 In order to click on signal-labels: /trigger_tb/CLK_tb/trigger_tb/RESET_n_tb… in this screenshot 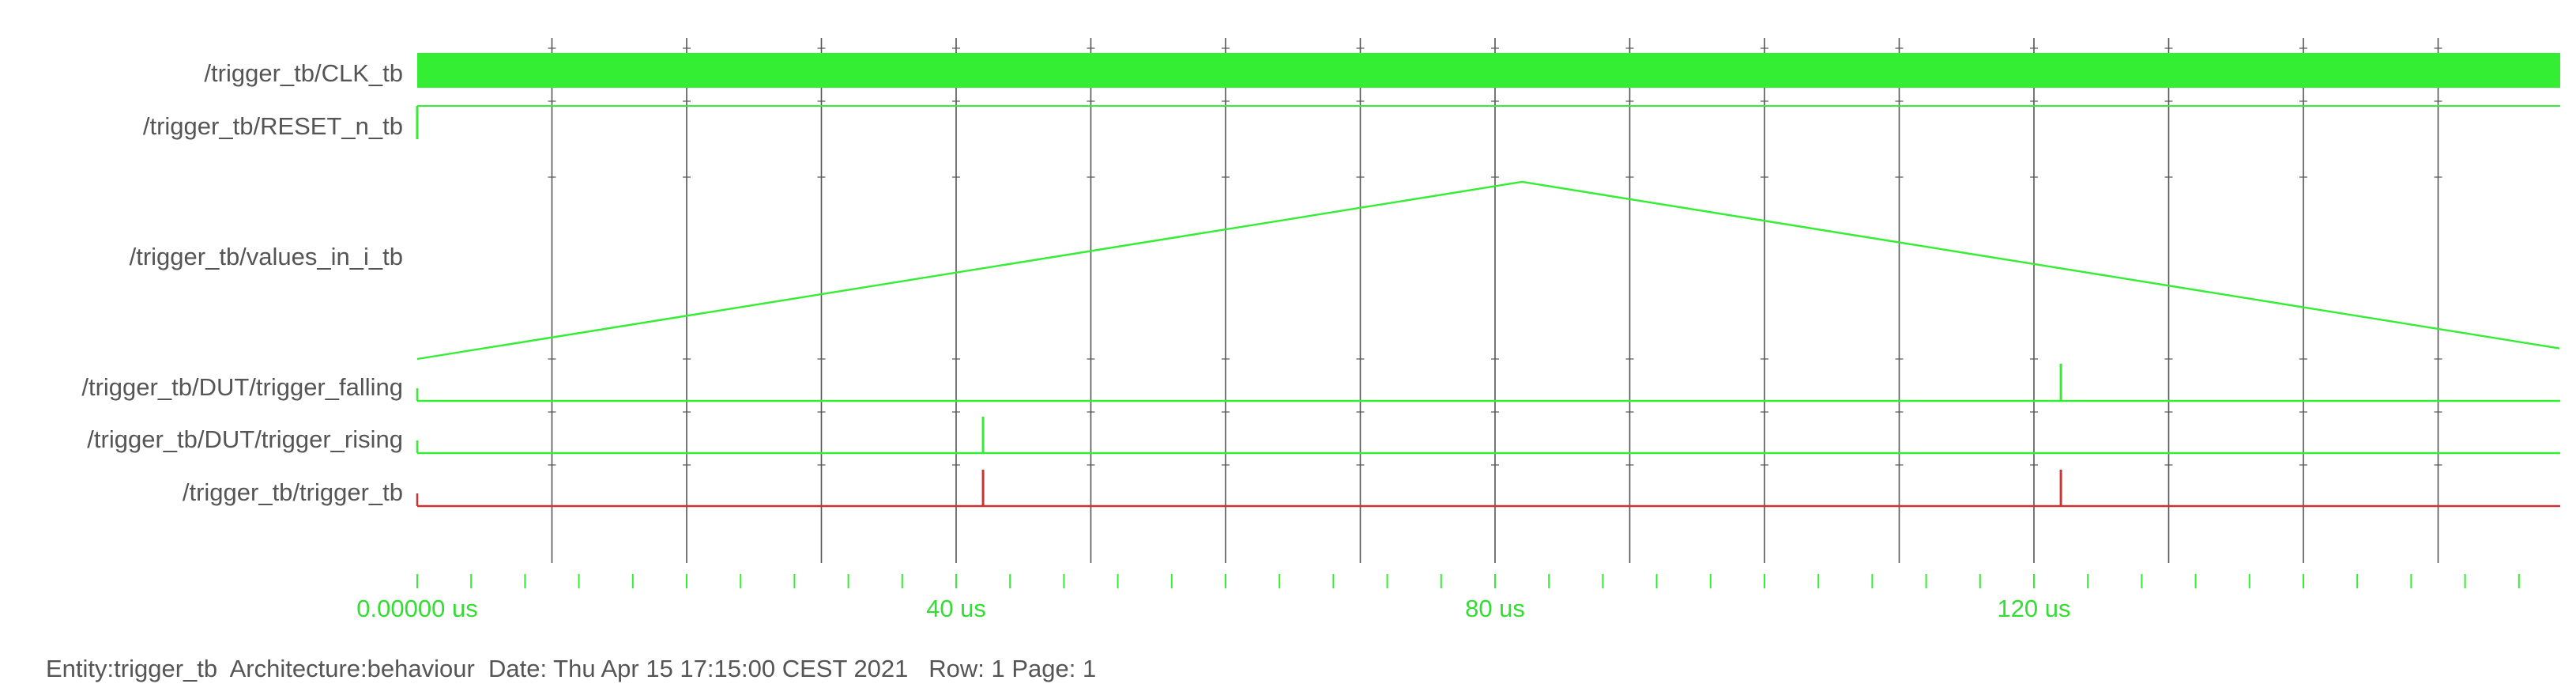, I will do `click(242, 282)`.